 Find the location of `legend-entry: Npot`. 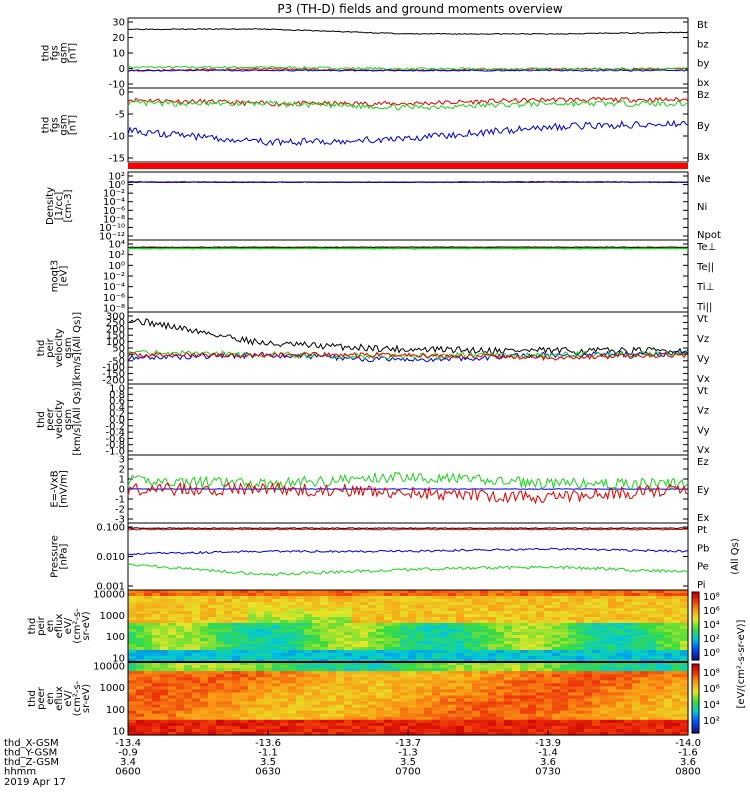

legend-entry: Npot is located at coordinates (709, 235).